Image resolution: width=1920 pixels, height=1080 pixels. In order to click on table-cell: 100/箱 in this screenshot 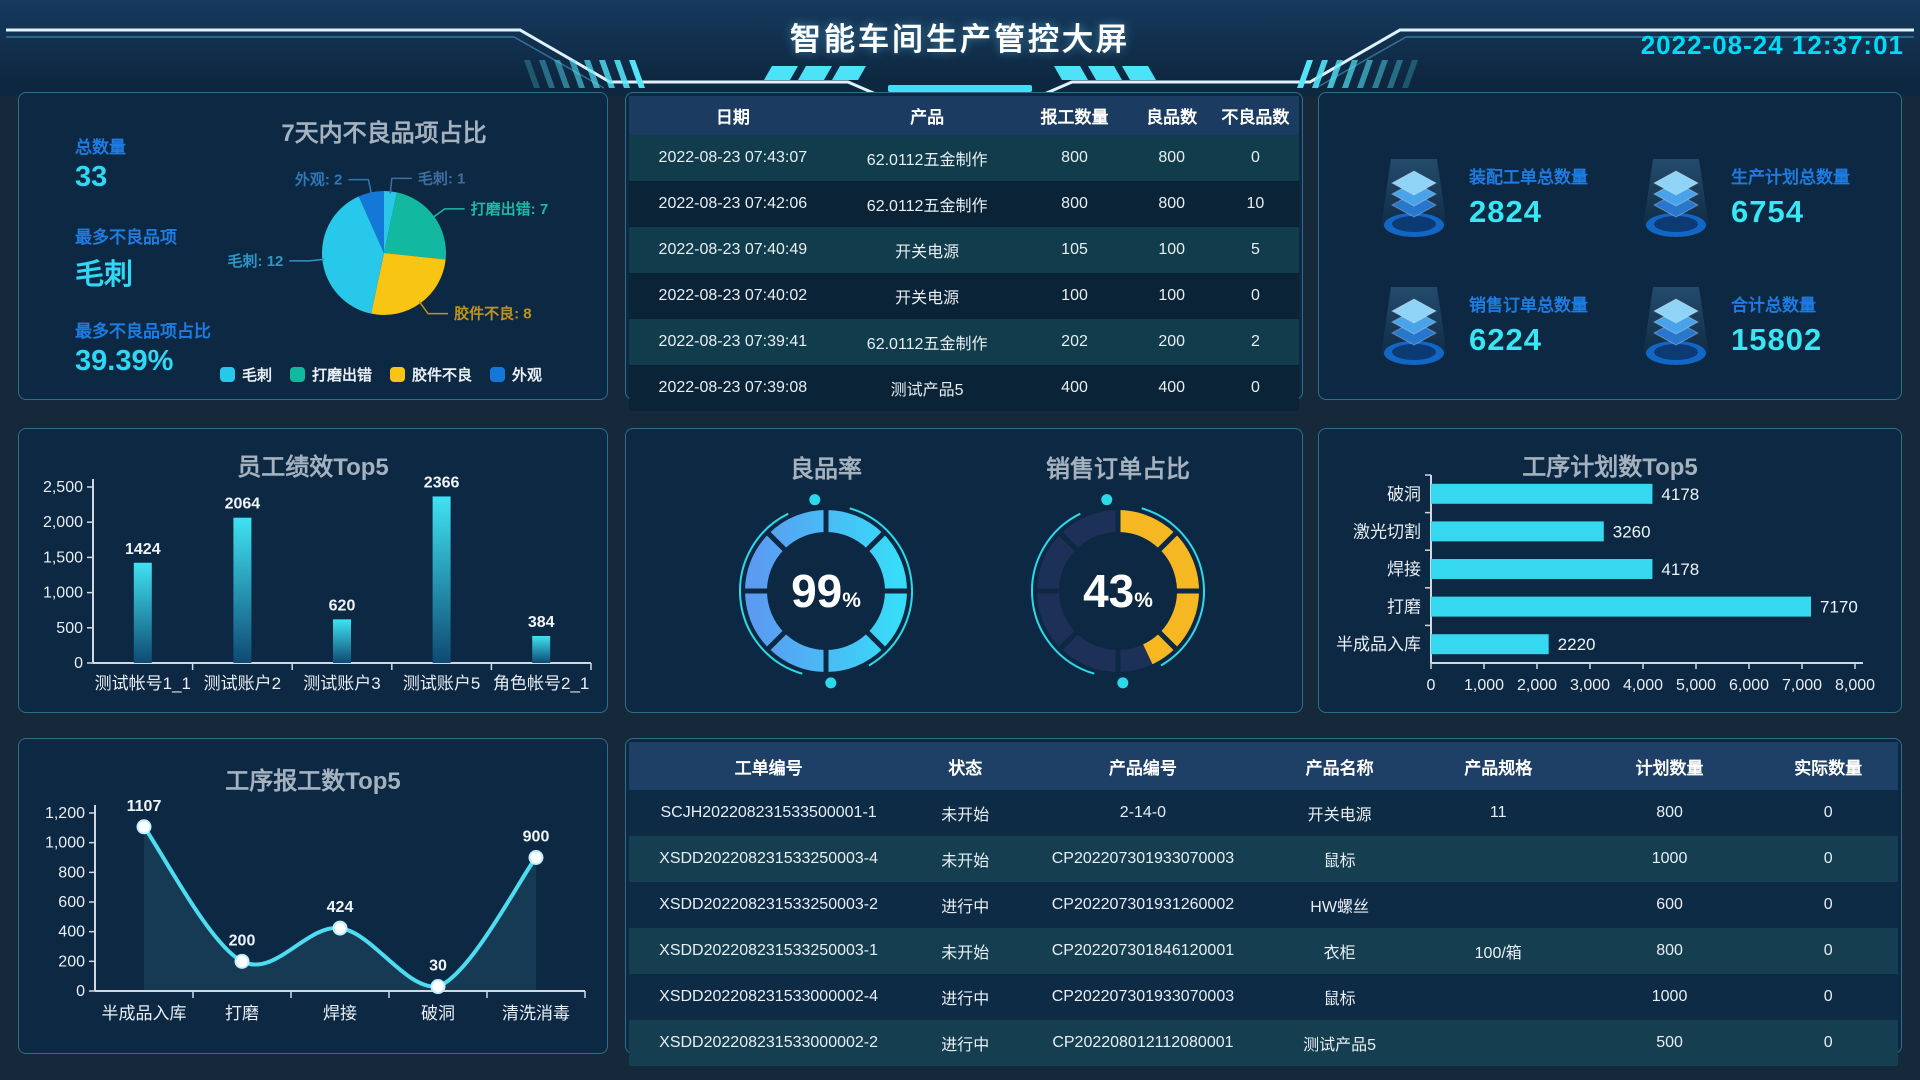, I will do `click(1498, 953)`.